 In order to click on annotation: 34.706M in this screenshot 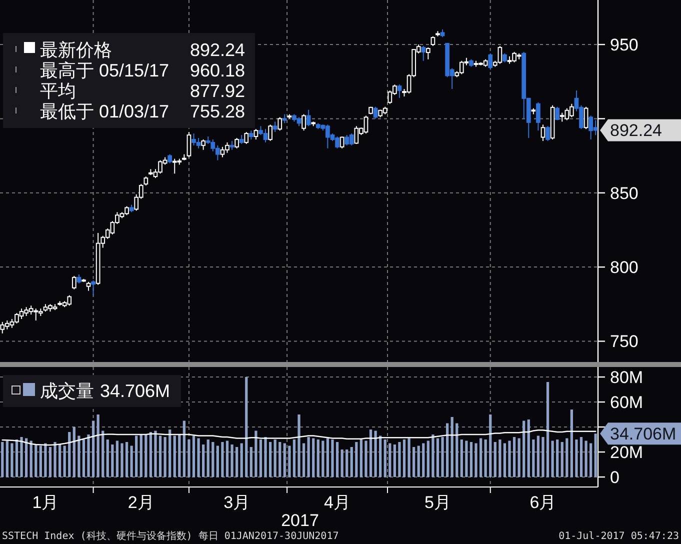, I will do `click(135, 391)`.